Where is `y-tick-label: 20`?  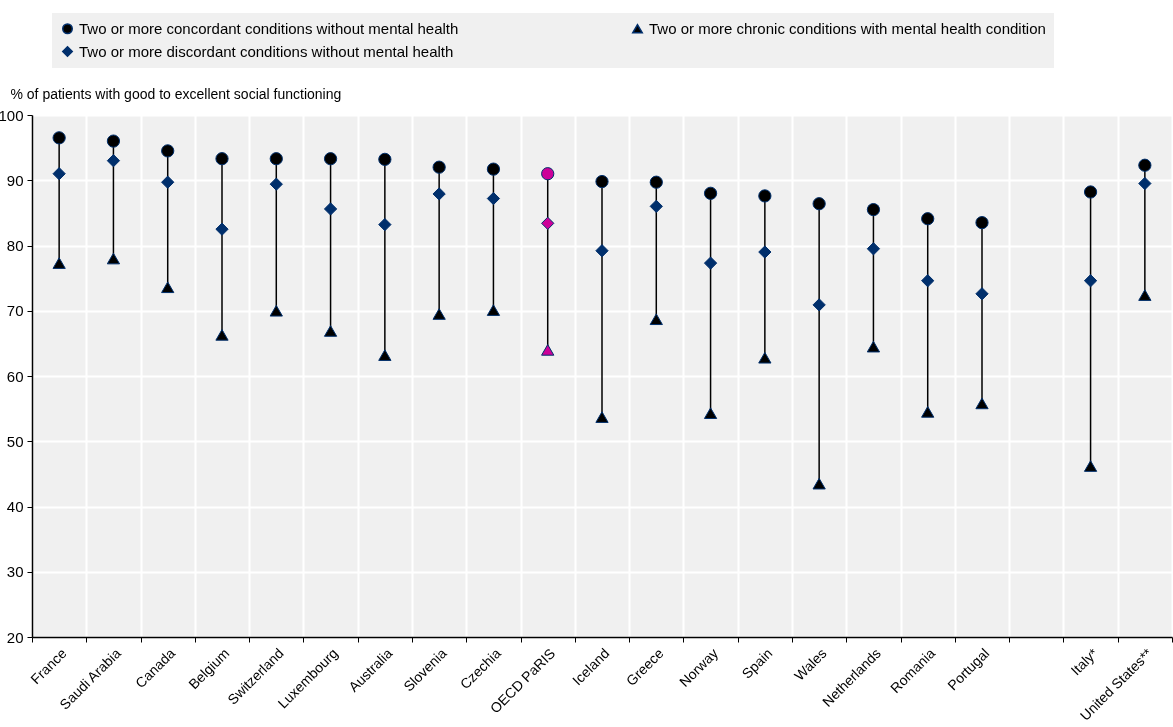
y-tick-label: 20 is located at coordinates (15, 637).